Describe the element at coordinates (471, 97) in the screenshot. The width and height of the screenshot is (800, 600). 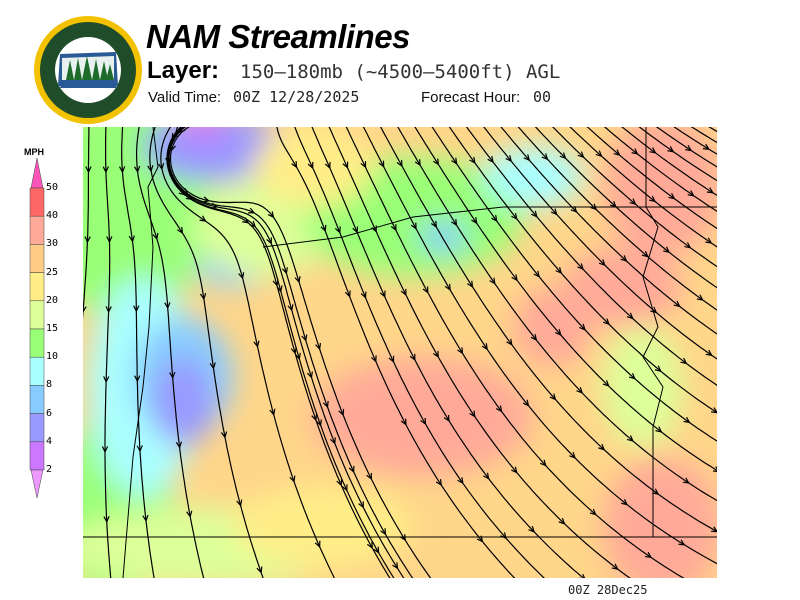
I see `forecast-hour-label: Forecast Hour:` at that location.